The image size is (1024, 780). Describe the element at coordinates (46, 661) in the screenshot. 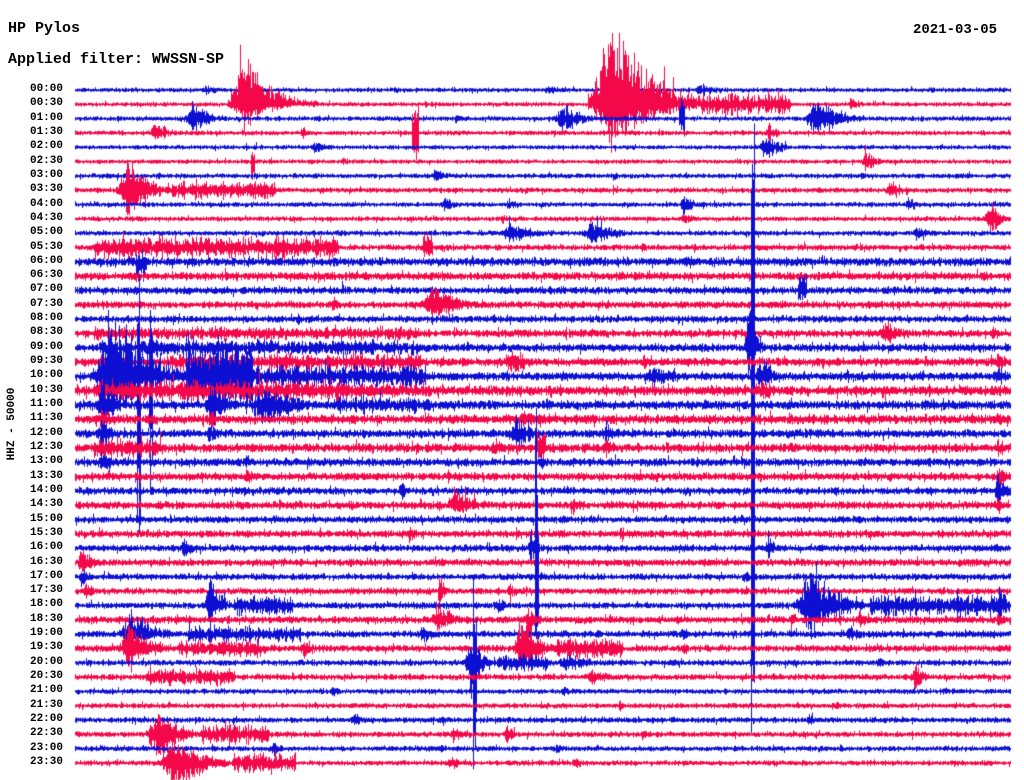

I see `time-label: 20:00` at that location.